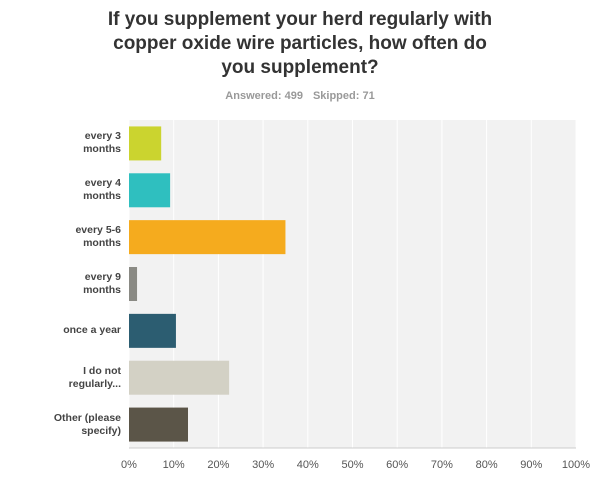  What do you see at coordinates (129, 465) in the screenshot?
I see `x-tick-label: 0%` at bounding box center [129, 465].